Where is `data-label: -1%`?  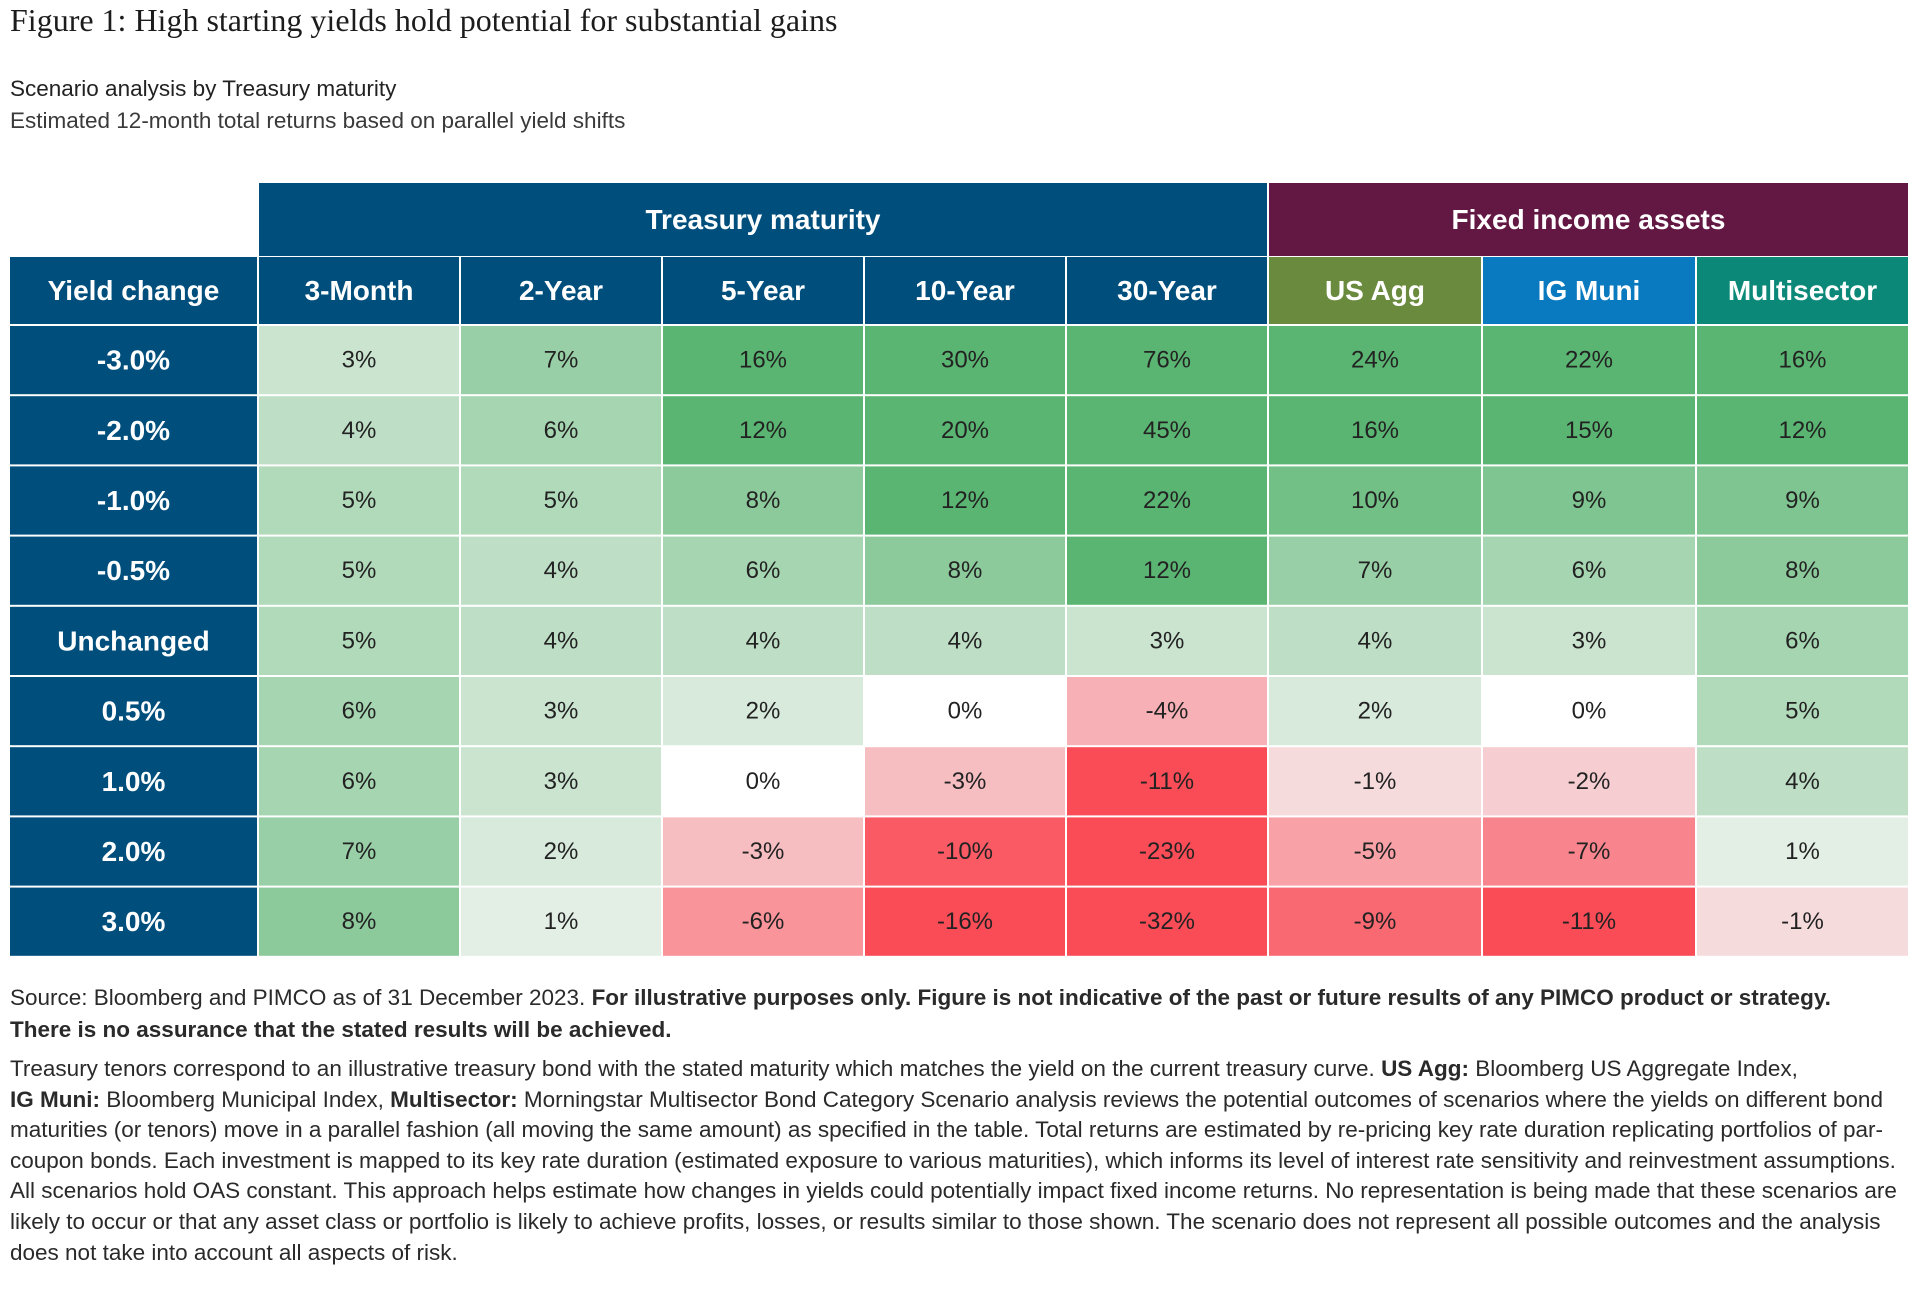 data-label: -1% is located at coordinates (1375, 781).